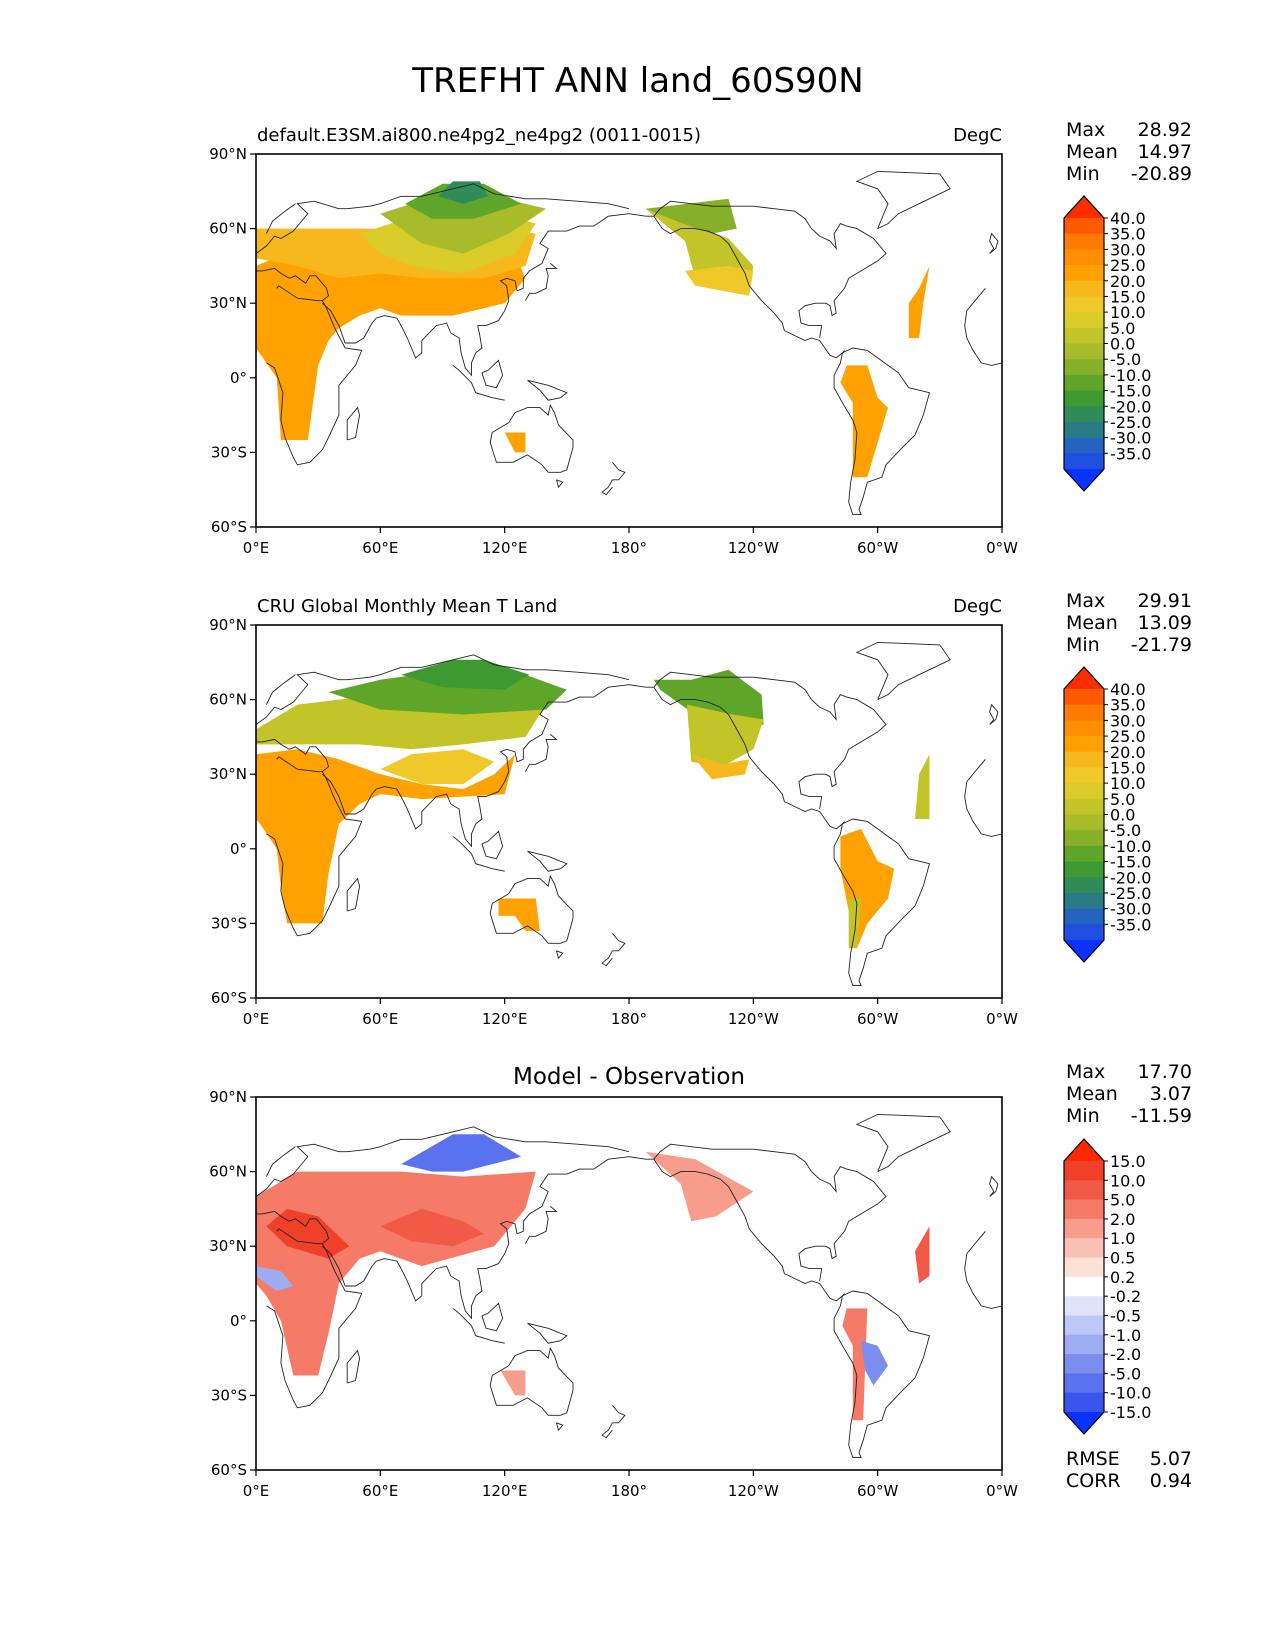 This screenshot has width=1275, height=1650. What do you see at coordinates (1165, 623) in the screenshot?
I see `stat-mean-value: 13.09` at bounding box center [1165, 623].